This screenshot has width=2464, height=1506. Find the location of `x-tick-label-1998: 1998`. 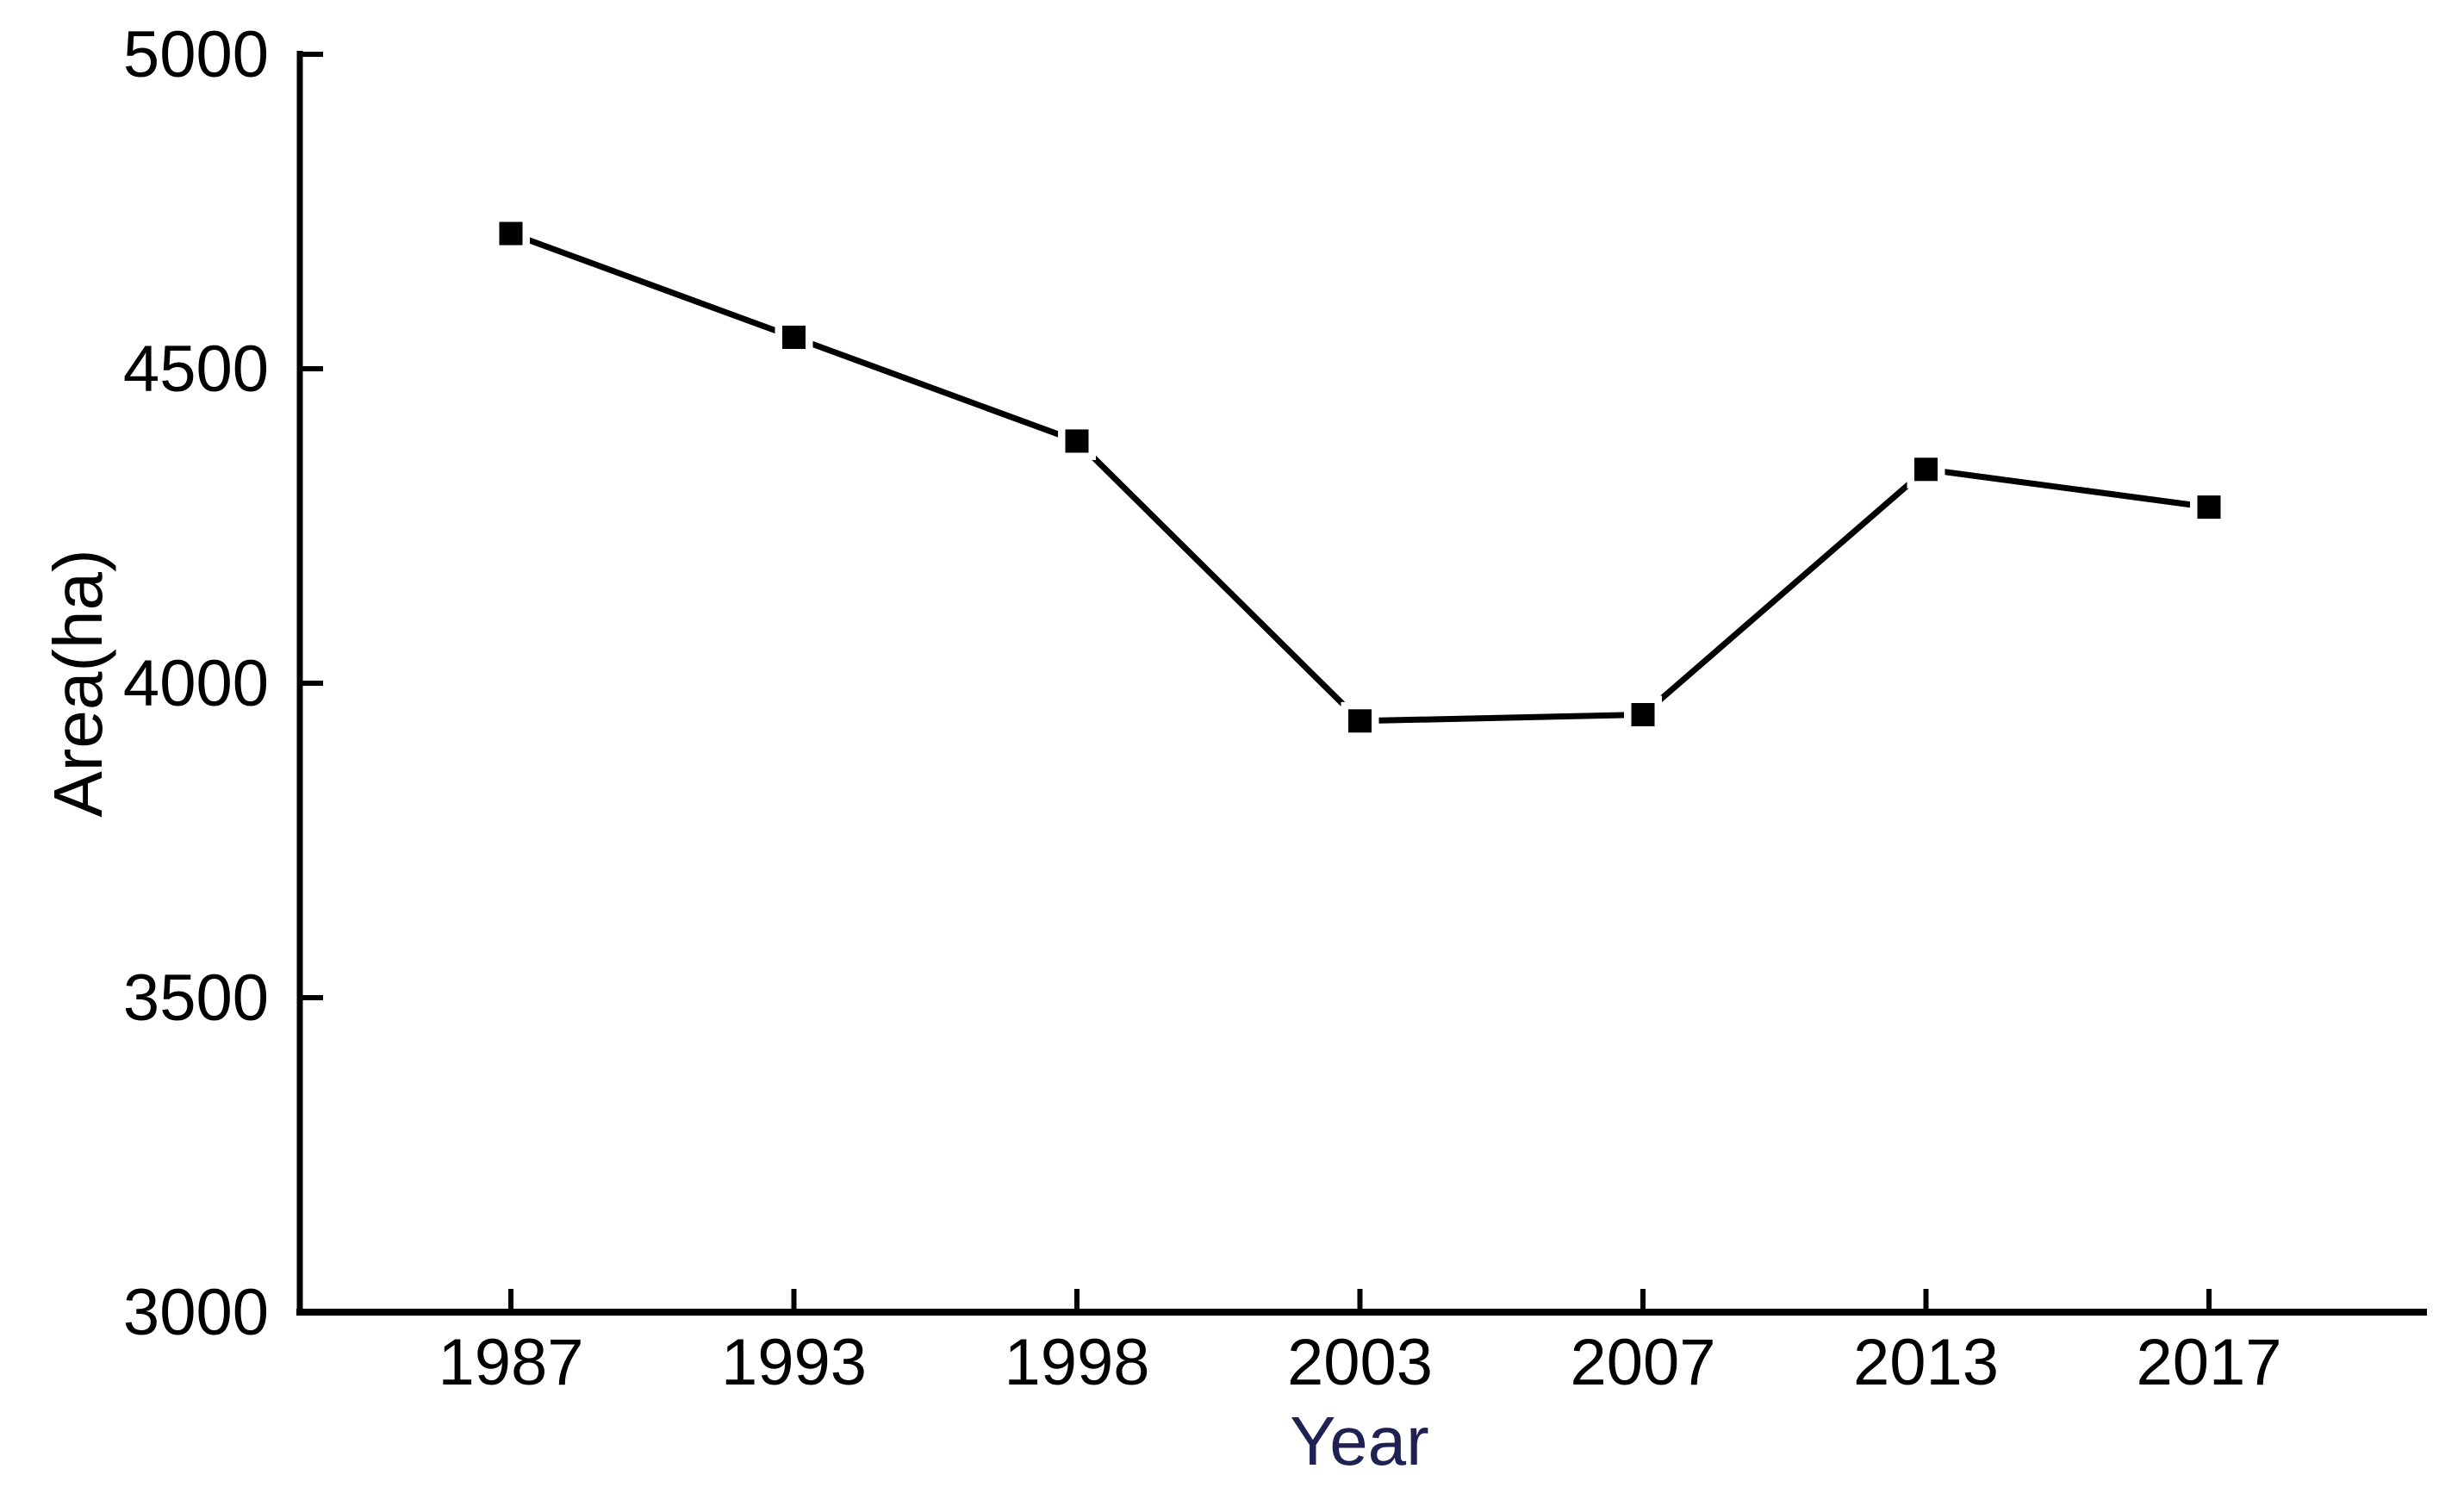

x-tick-label-1998: 1998 is located at coordinates (1077, 1362).